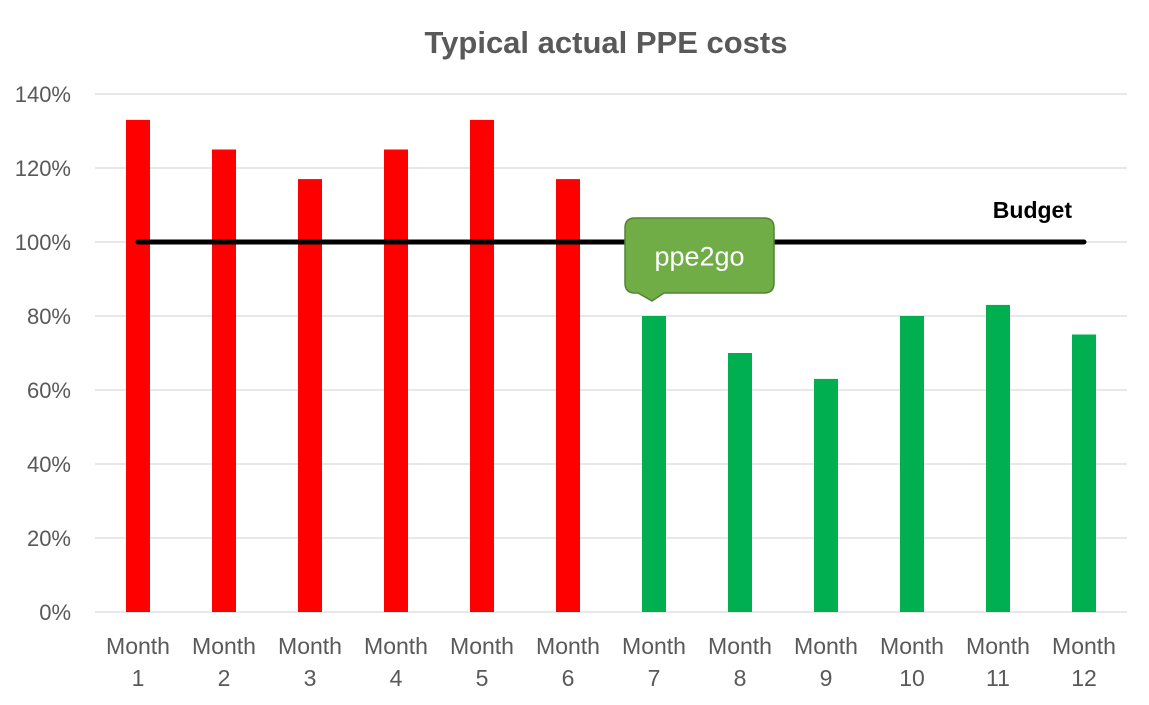 The height and width of the screenshot is (705, 1149). I want to click on x-category-label: 12, so click(1084, 678).